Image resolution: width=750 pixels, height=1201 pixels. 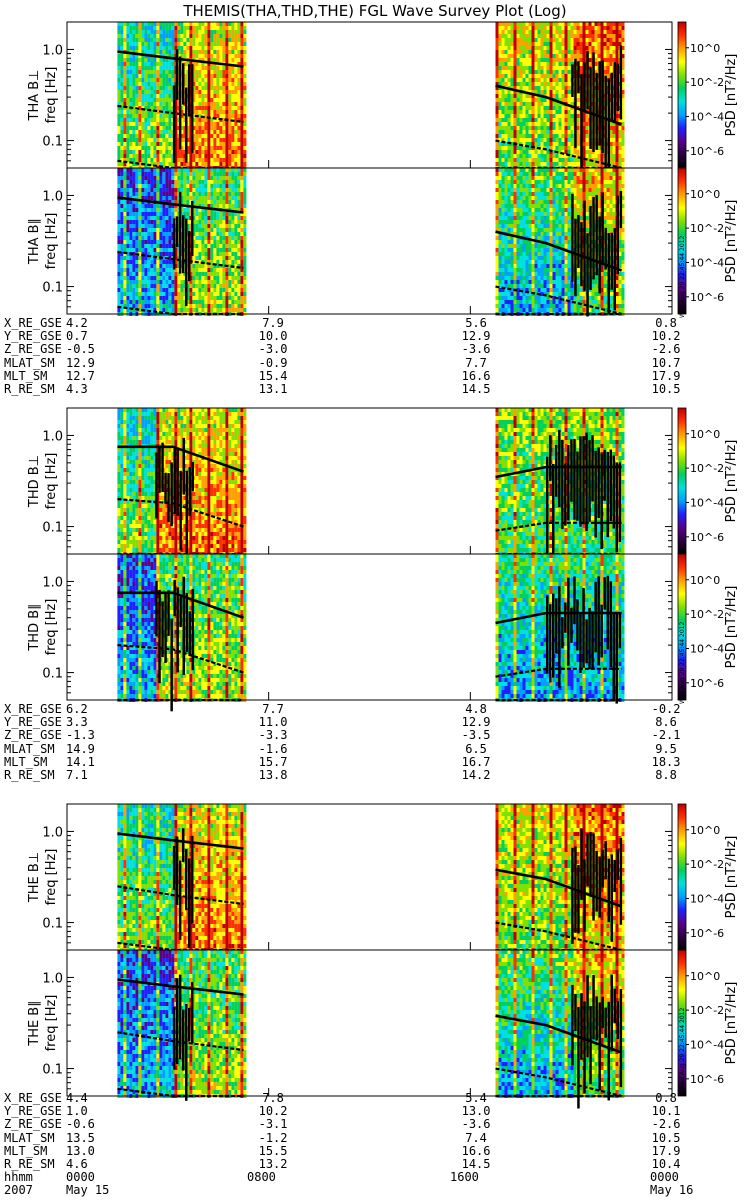 I want to click on ephemeris-value: -0.5, so click(x=80, y=349).